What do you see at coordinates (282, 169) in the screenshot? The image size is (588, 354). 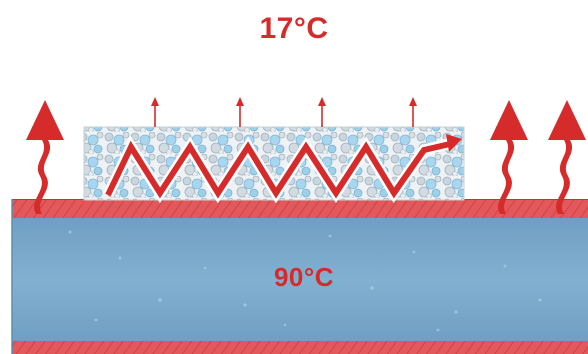 I see `zigzag-heat-path-icon` at bounding box center [282, 169].